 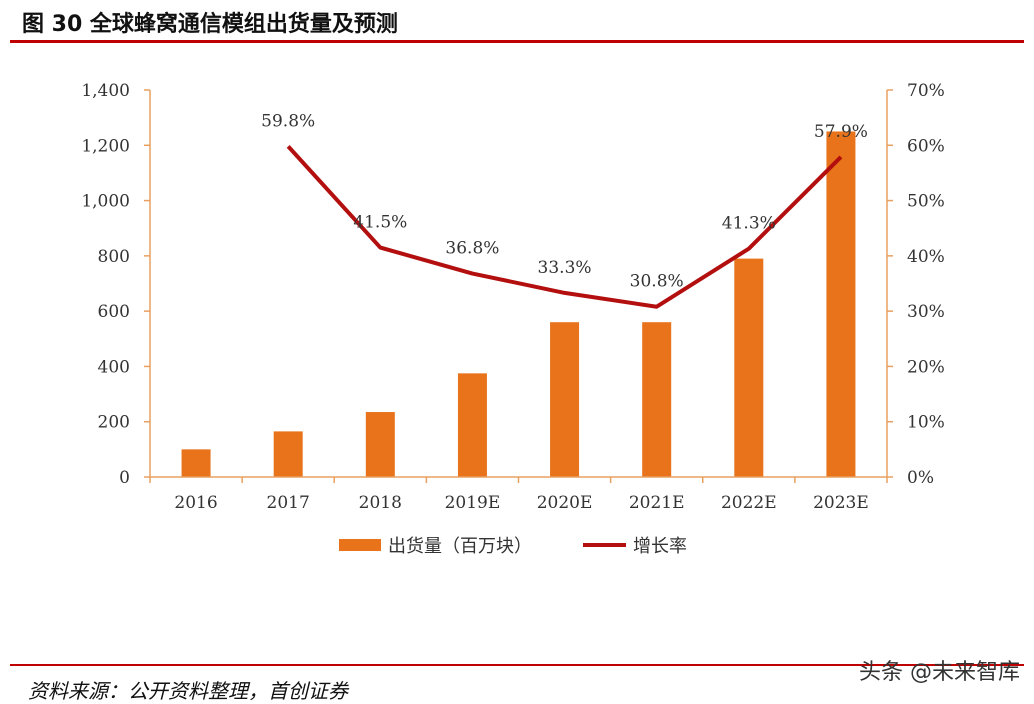 I want to click on legend-bar-swatch, so click(x=360, y=545).